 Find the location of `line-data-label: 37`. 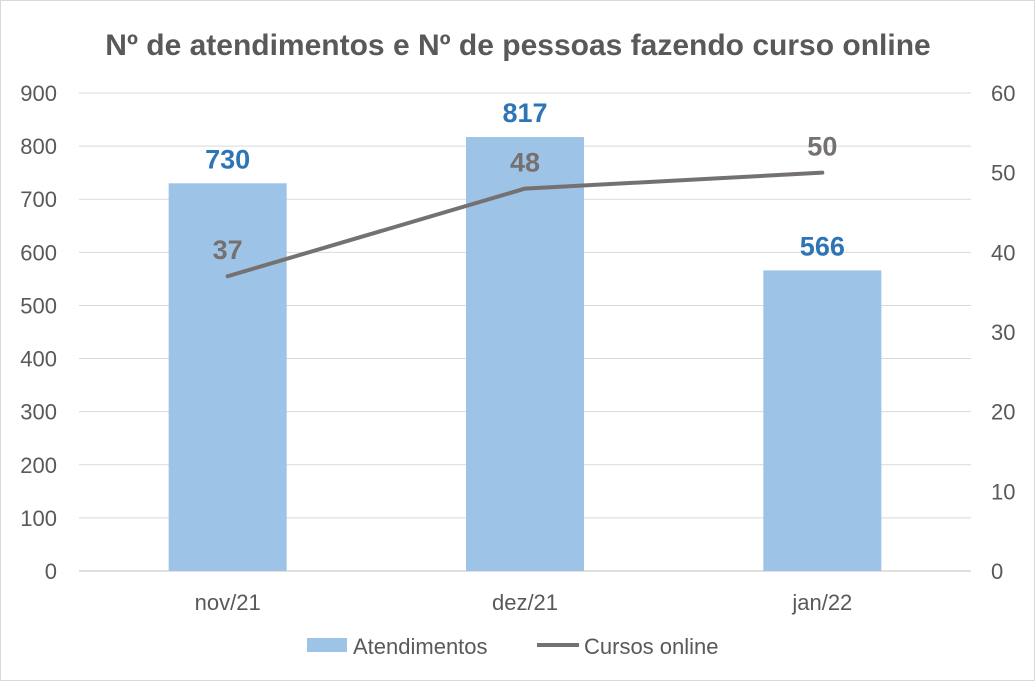

line-data-label: 37 is located at coordinates (228, 250).